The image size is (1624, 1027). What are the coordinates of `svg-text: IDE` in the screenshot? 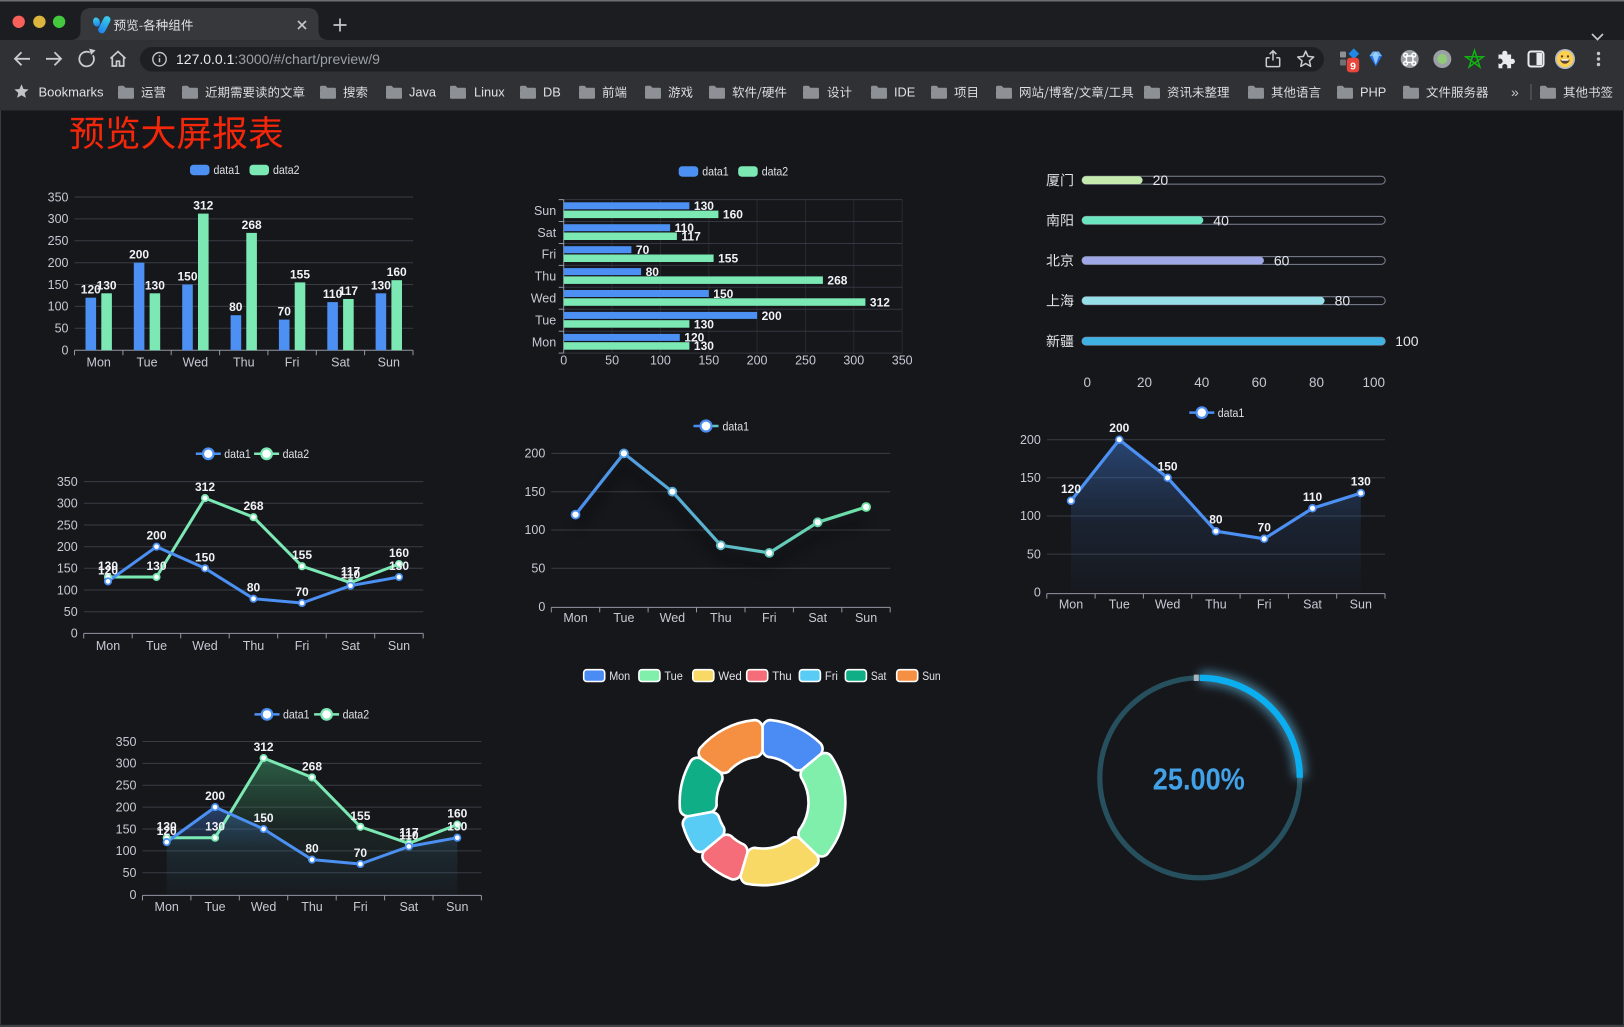 It's located at (904, 92).